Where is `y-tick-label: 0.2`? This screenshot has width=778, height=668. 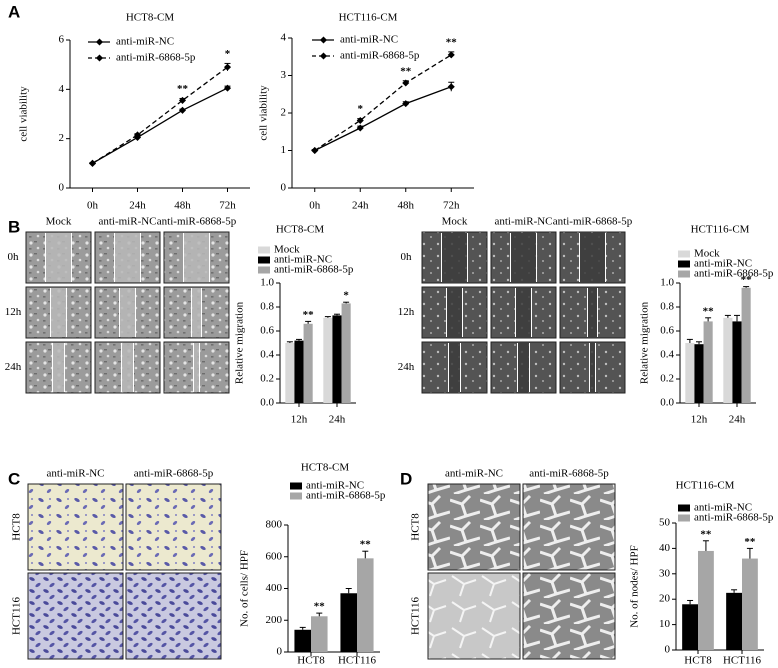 y-tick-label: 0.2 is located at coordinates (267, 379).